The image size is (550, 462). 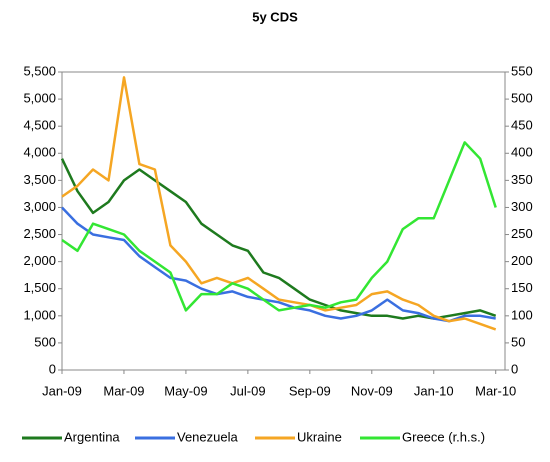 What do you see at coordinates (39, 206) in the screenshot?
I see `y-tick-label: 3,000` at bounding box center [39, 206].